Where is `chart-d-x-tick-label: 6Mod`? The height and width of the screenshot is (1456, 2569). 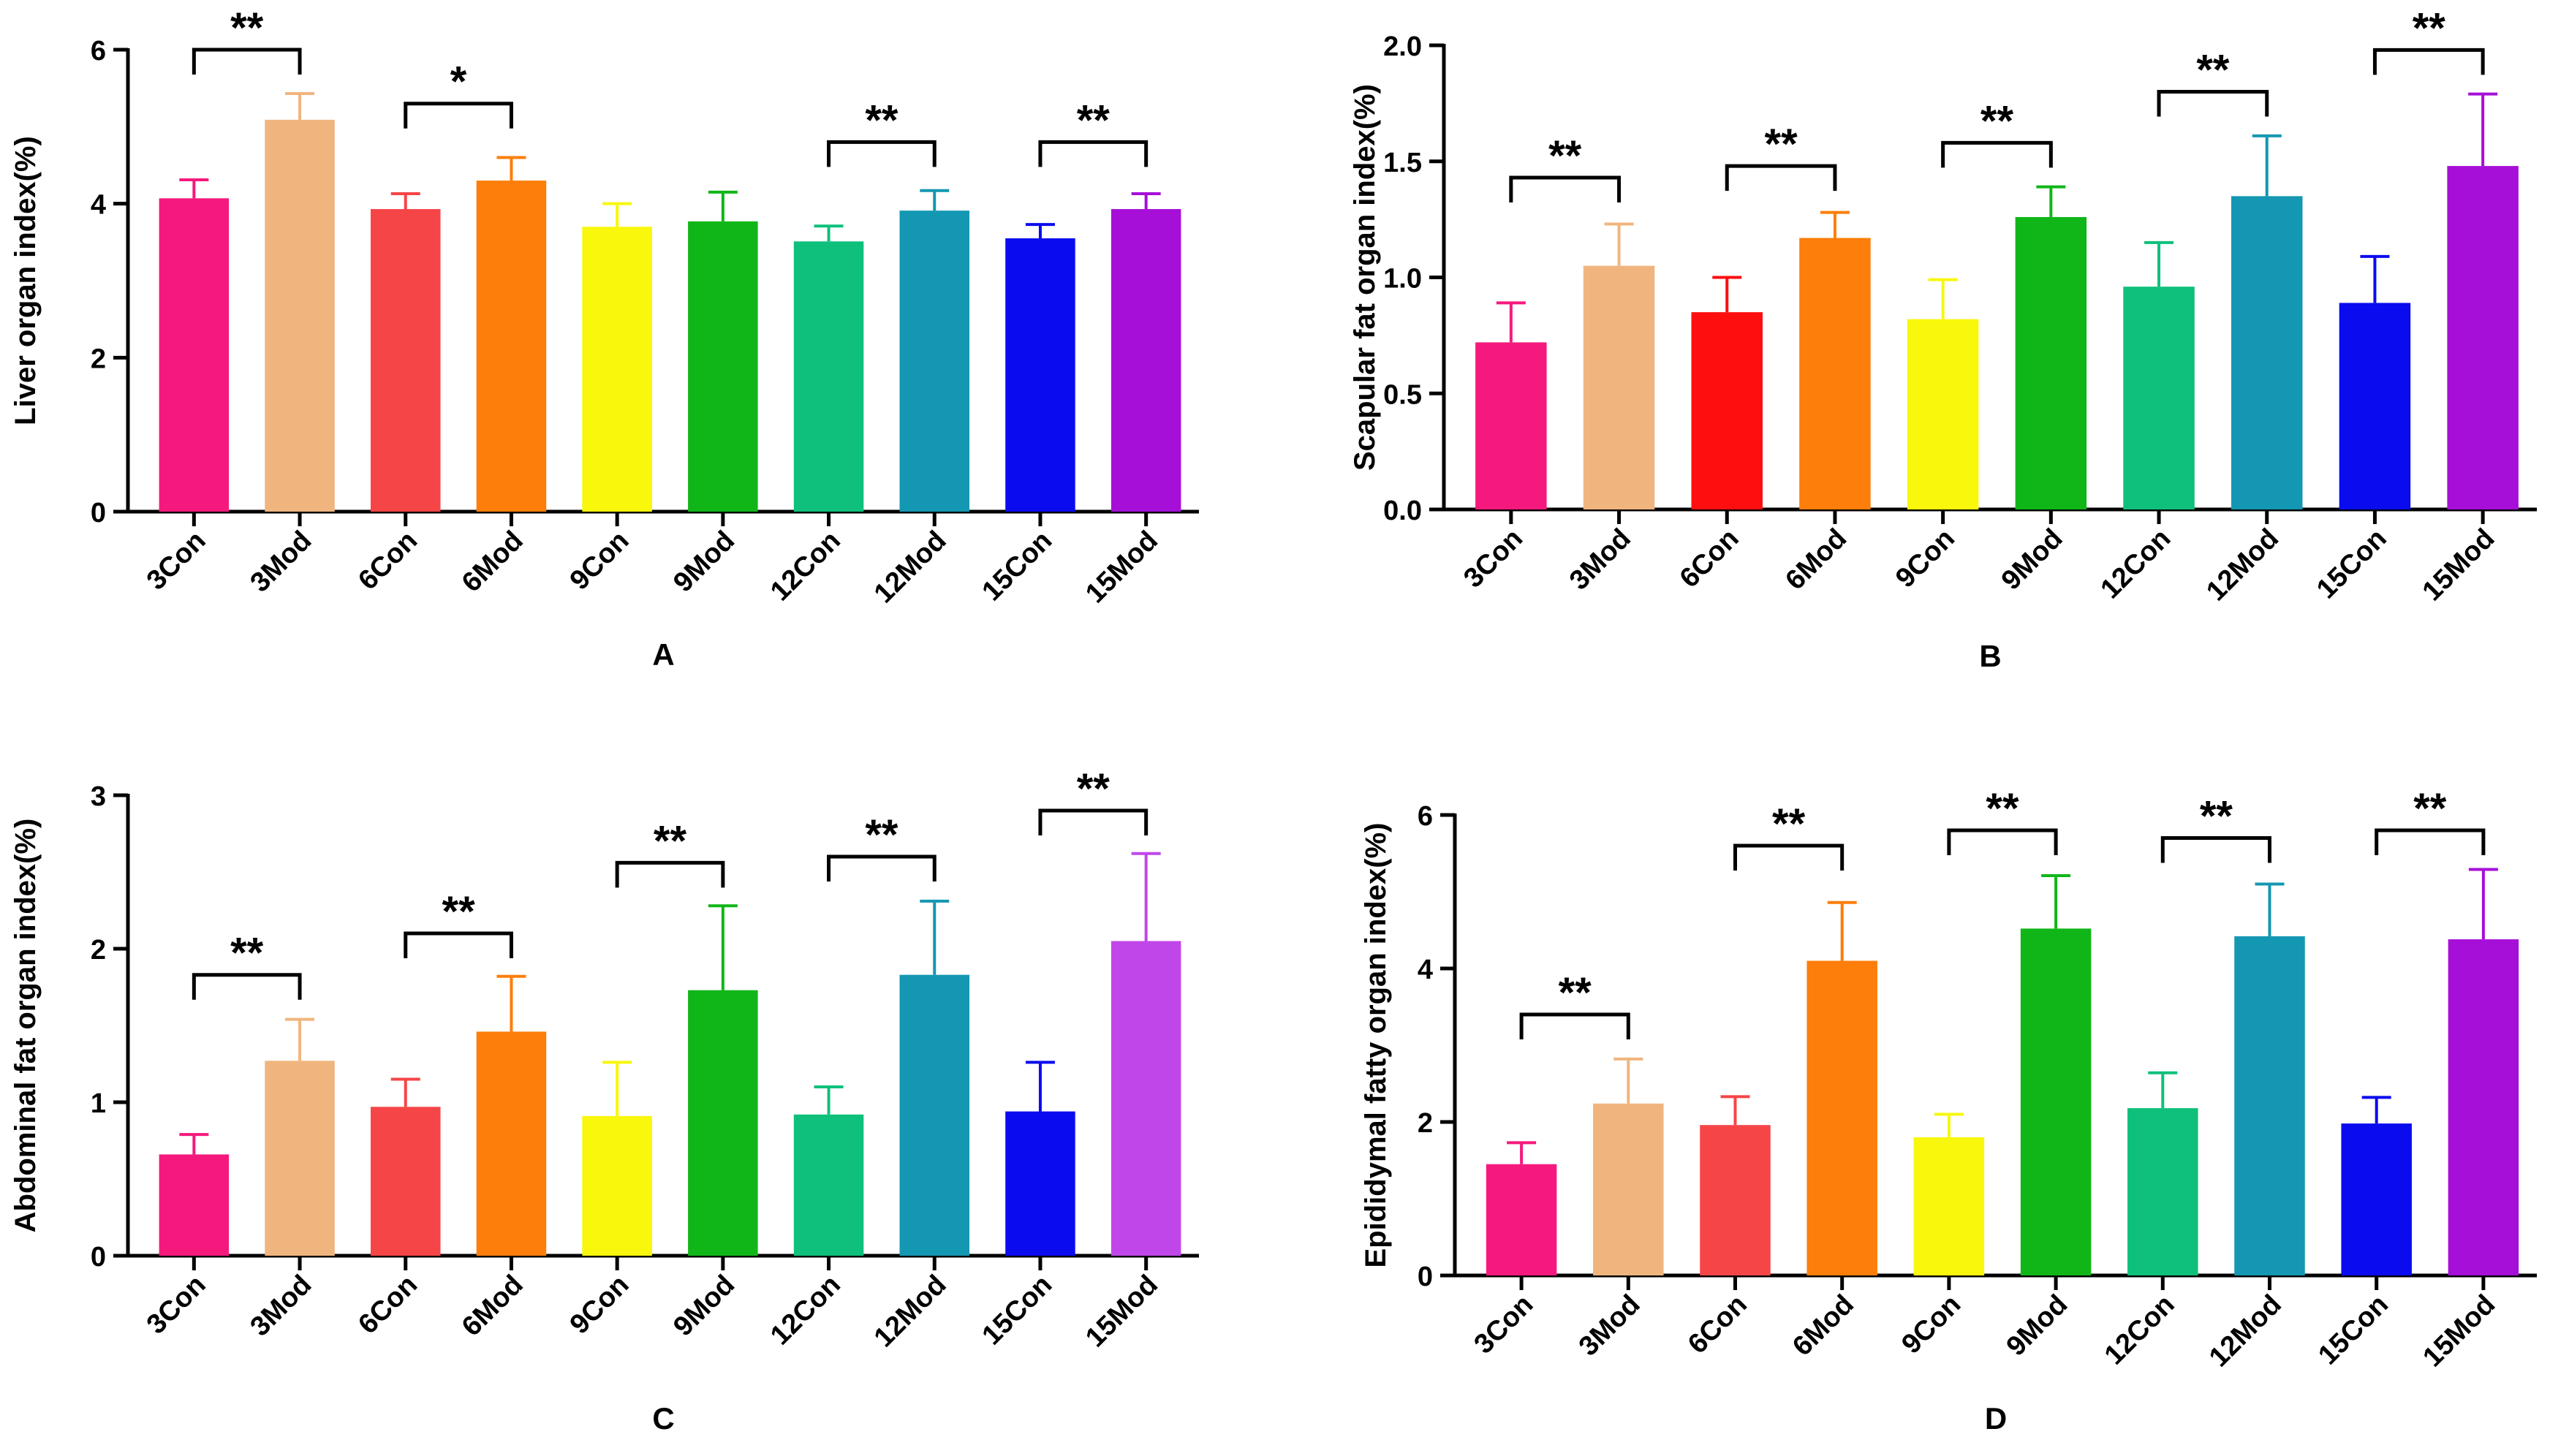 chart-d-x-tick-label: 6Mod is located at coordinates (1823, 1325).